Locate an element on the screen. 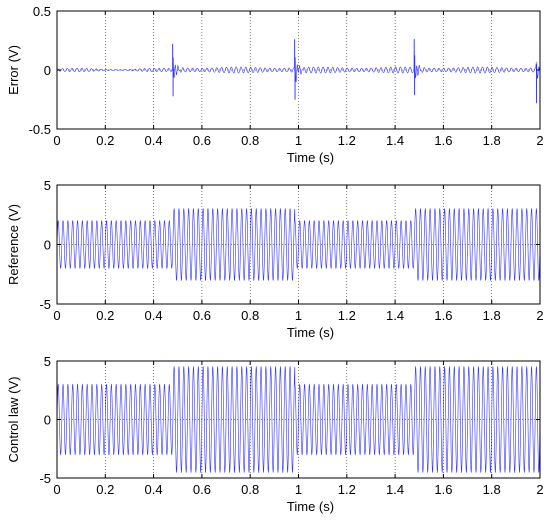 This screenshot has height=522, width=550. y-tick-label: 0.5 is located at coordinates (42, 11).